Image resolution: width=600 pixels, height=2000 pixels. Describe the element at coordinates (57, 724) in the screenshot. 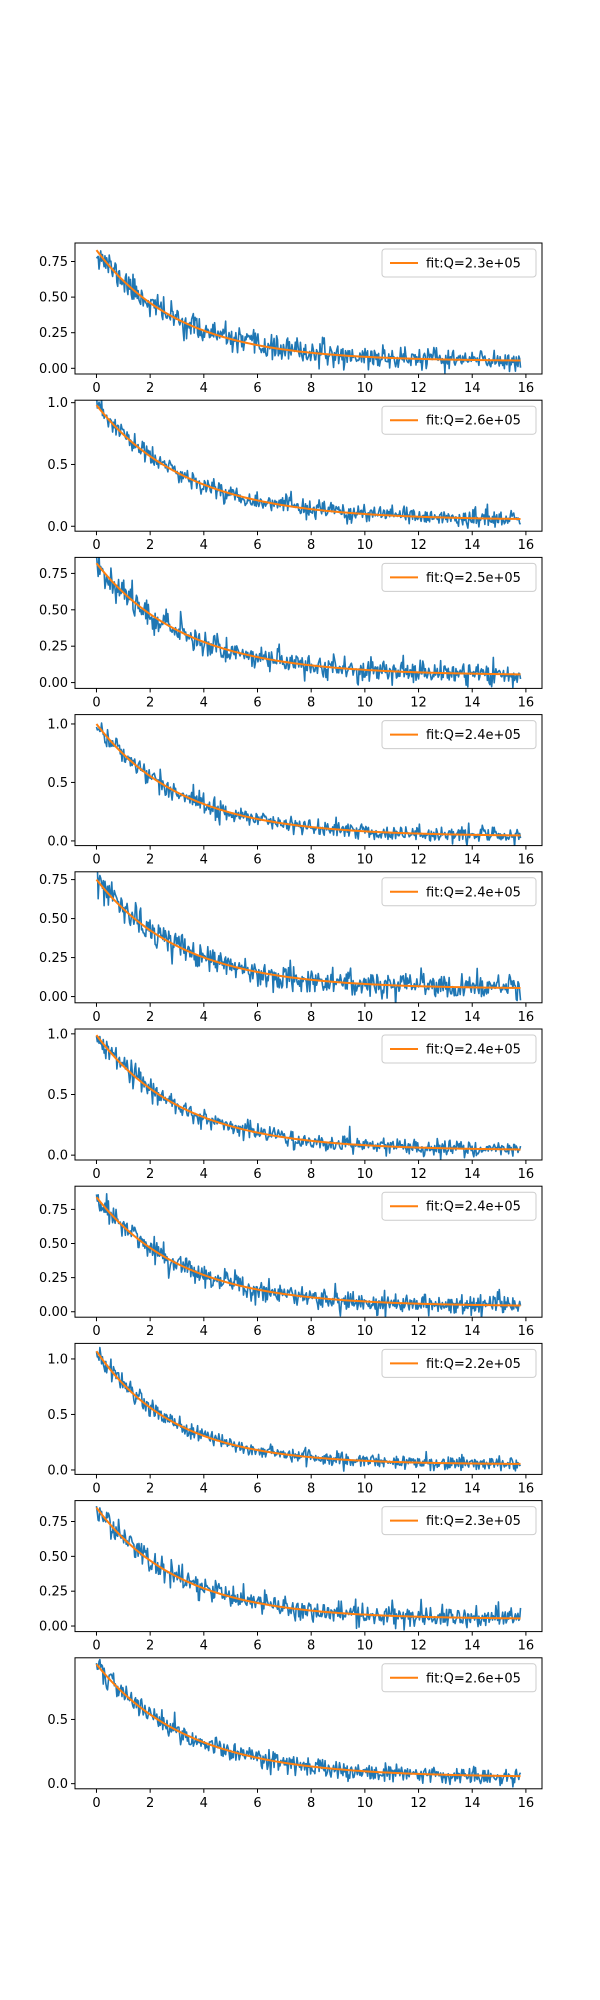

I see `y-tick-label: 1.0` at that location.